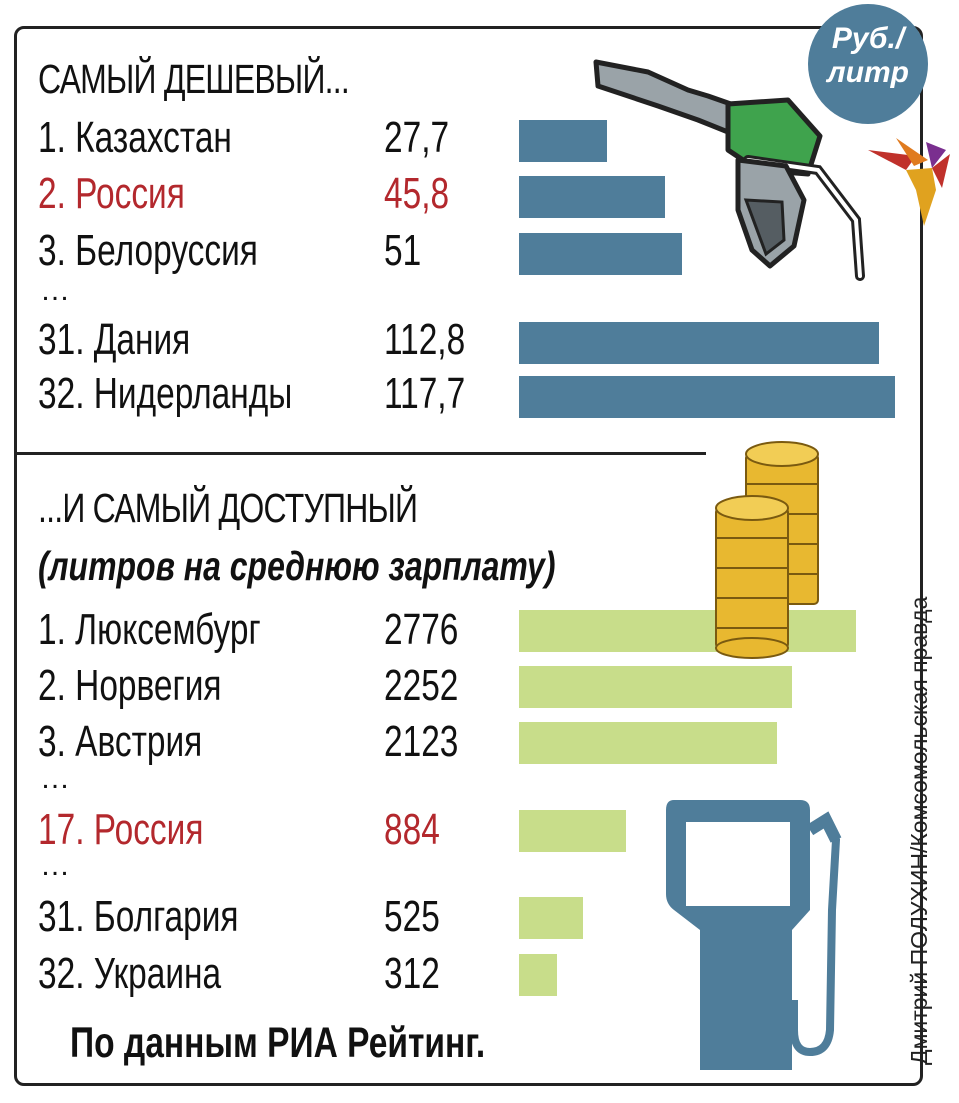 The height and width of the screenshot is (1103, 959). I want to click on fuel-pump-icon, so click(754, 935).